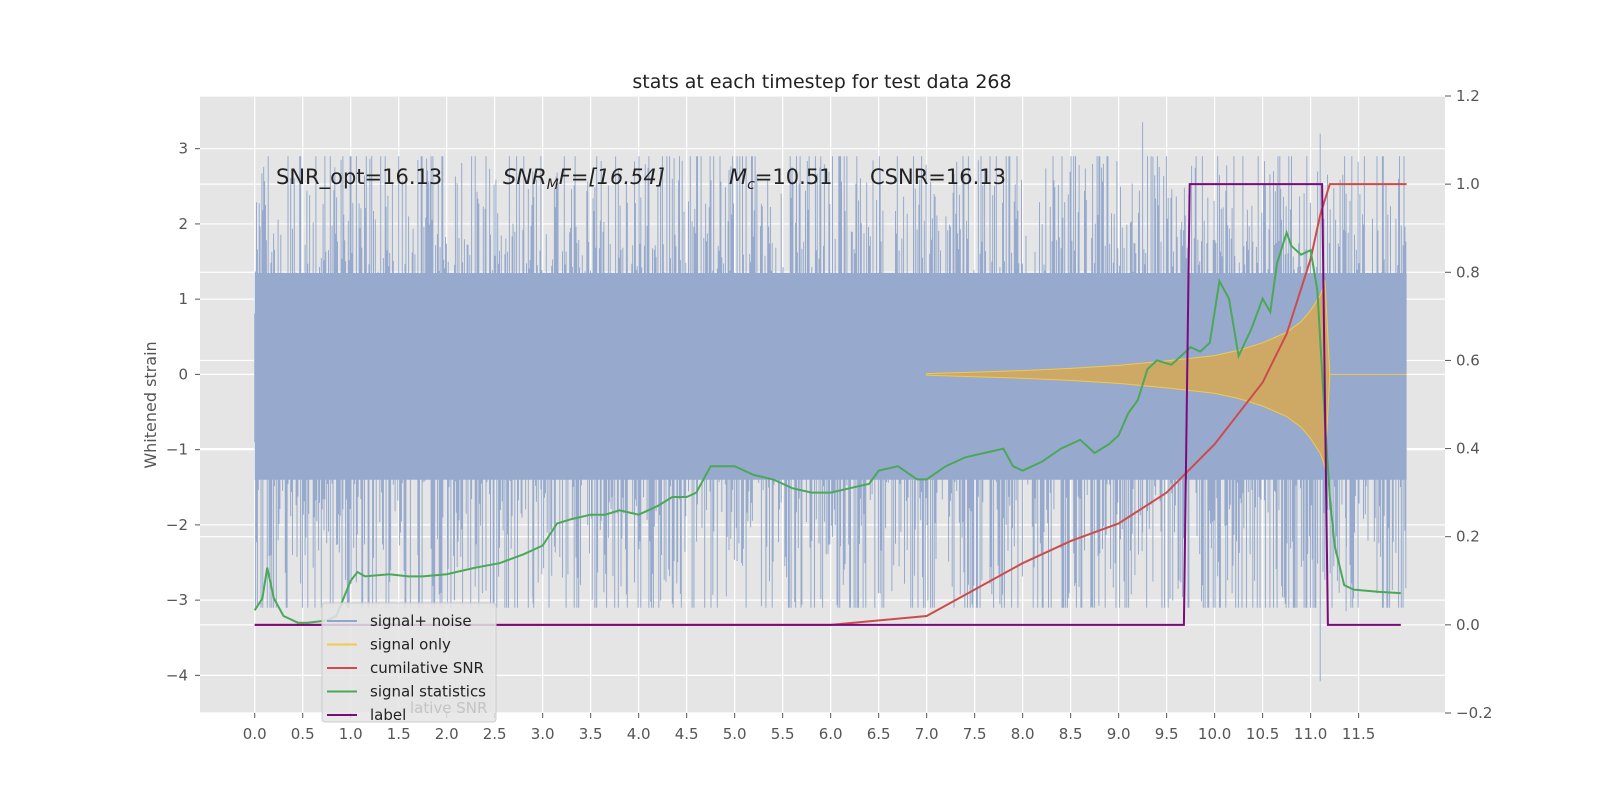 The image size is (1600, 800). What do you see at coordinates (177, 525) in the screenshot?
I see `y-tick-label: −2` at bounding box center [177, 525].